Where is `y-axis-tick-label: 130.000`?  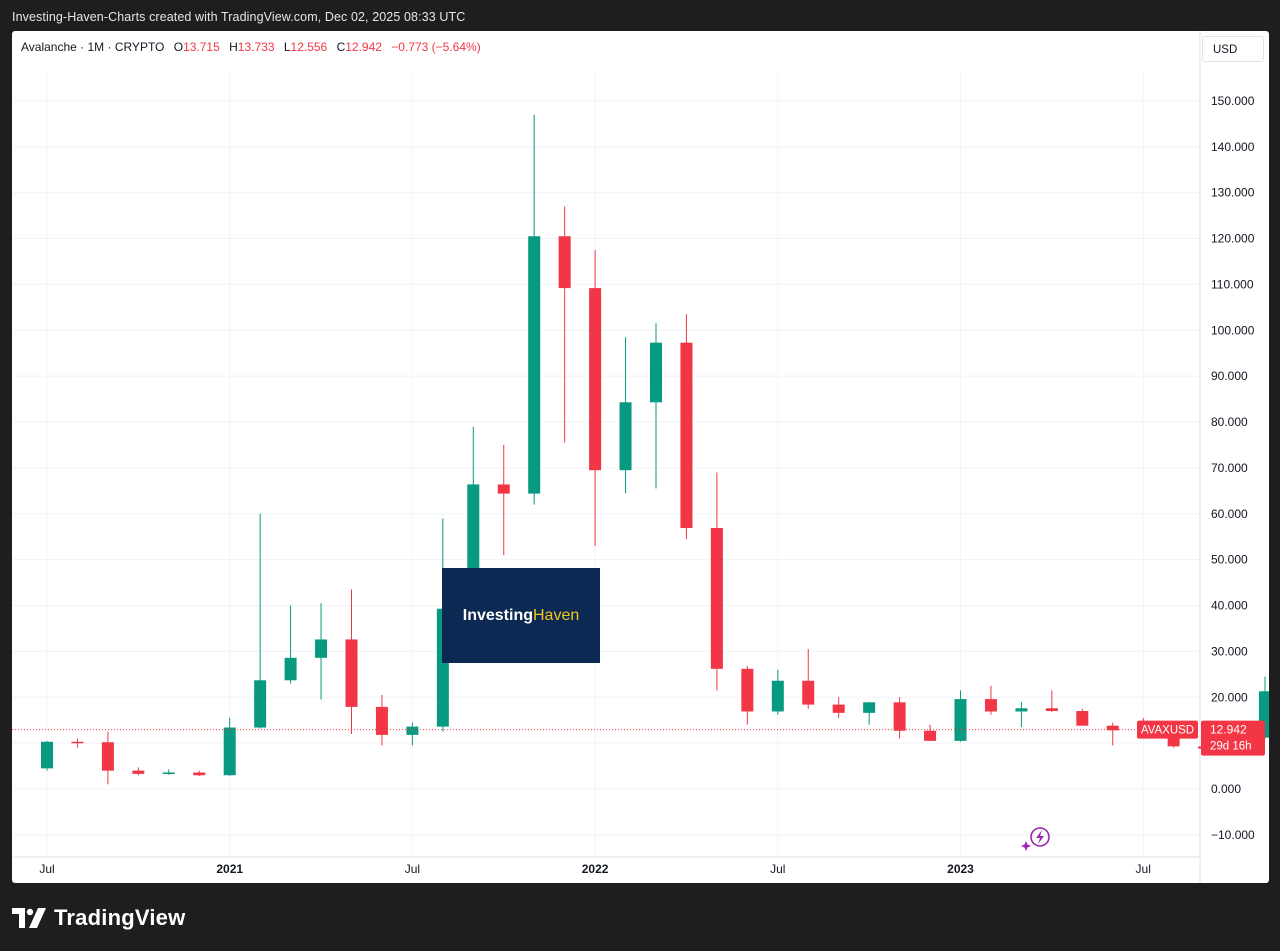
y-axis-tick-label: 130.000 is located at coordinates (1233, 193).